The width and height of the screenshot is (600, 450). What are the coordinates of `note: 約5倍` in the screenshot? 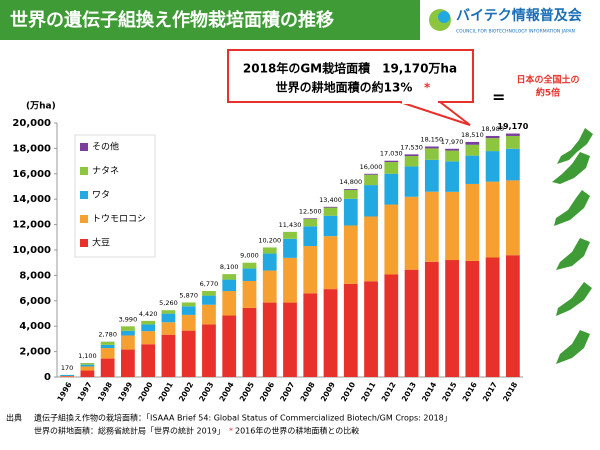 It's located at (548, 93).